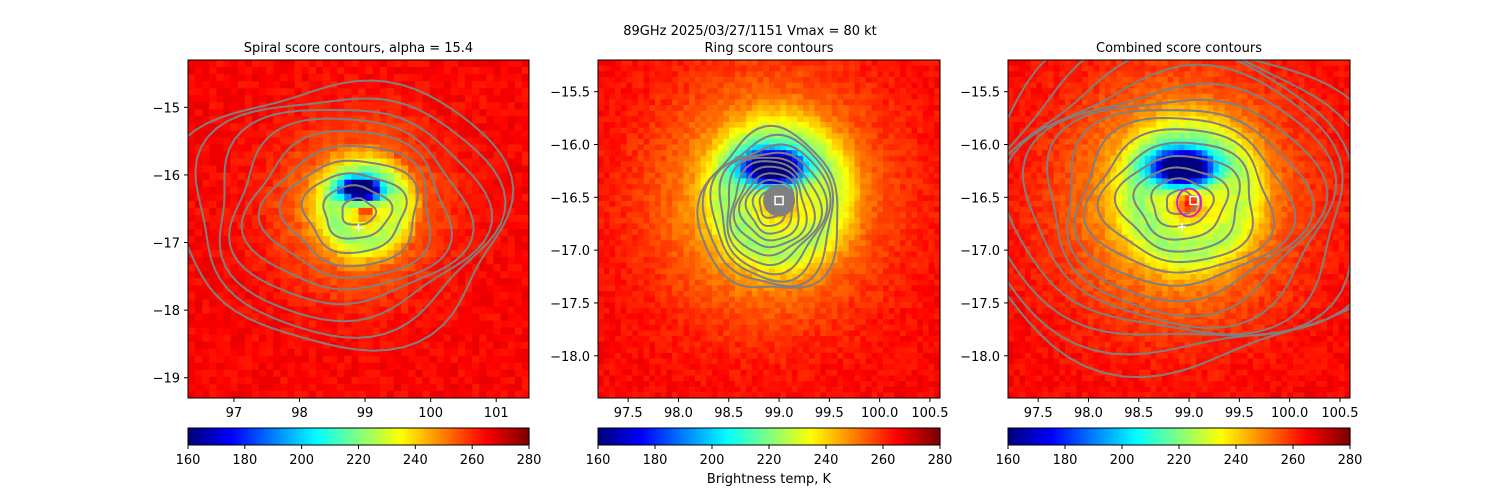 This screenshot has width=1500, height=500. Describe the element at coordinates (826, 460) in the screenshot. I see `colorbar-tick-label: 240` at that location.